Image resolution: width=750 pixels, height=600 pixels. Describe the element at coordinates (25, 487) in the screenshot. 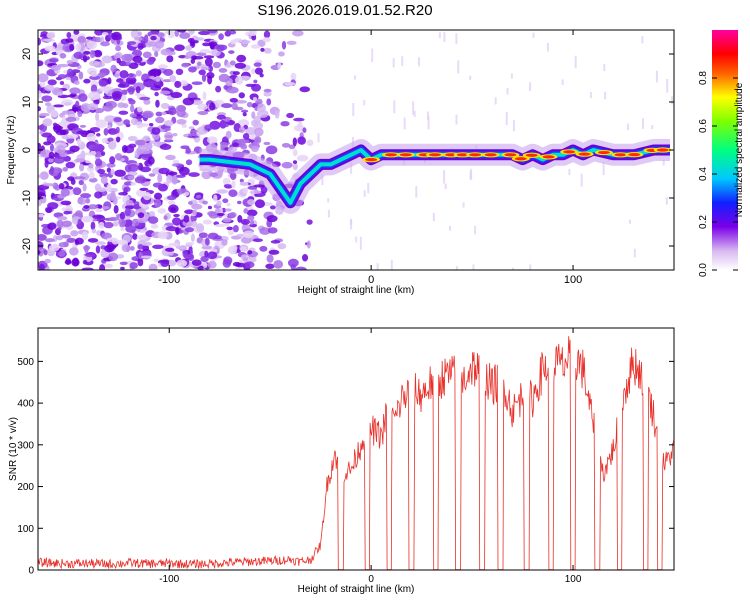

I see `y-tick-label: 200` at that location.